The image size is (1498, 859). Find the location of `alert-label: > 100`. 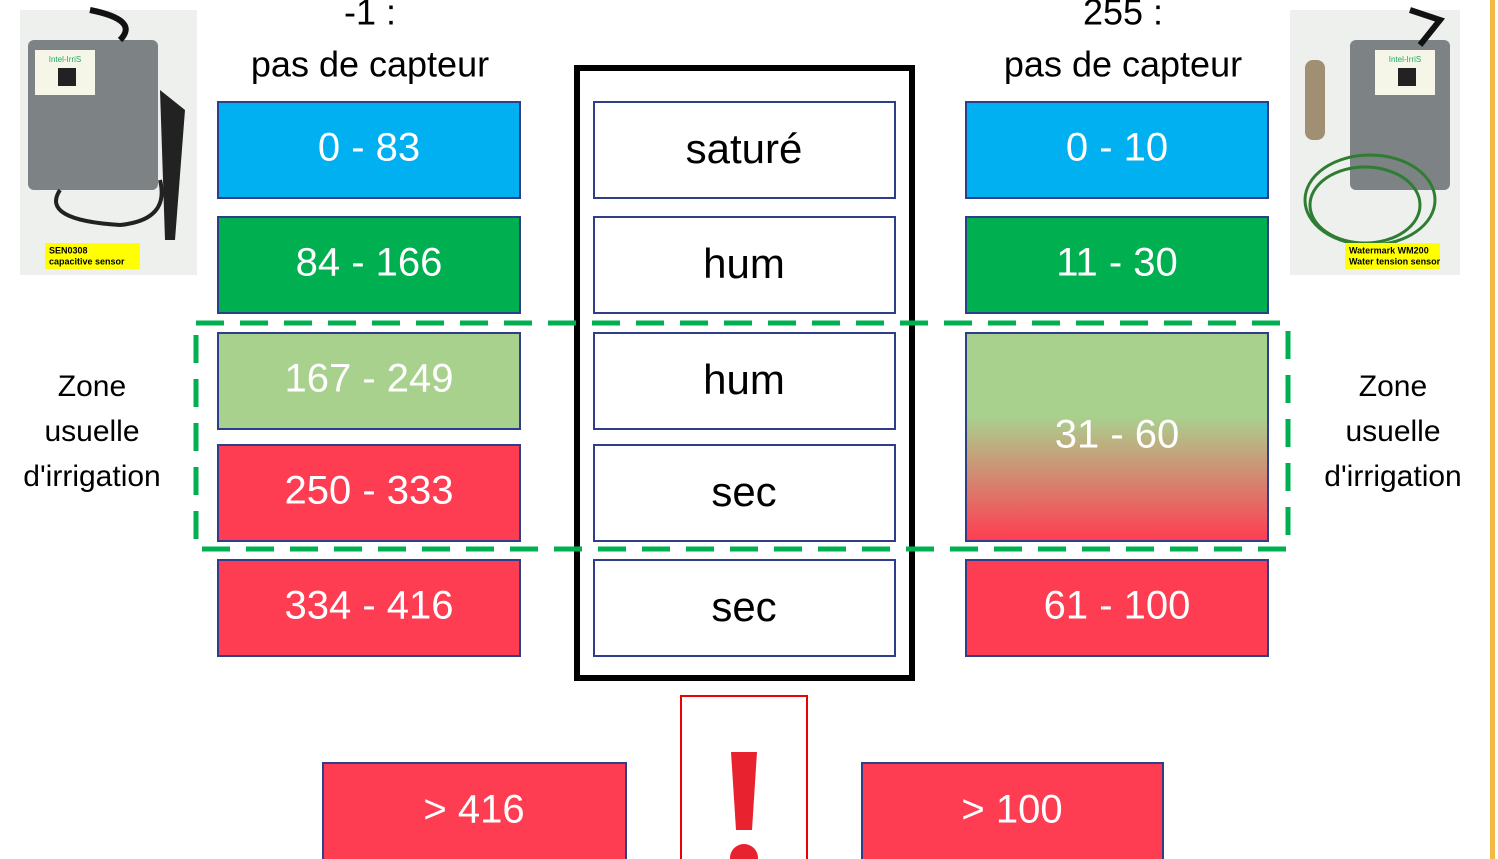

alert-label: > 100 is located at coordinates (1011, 810).